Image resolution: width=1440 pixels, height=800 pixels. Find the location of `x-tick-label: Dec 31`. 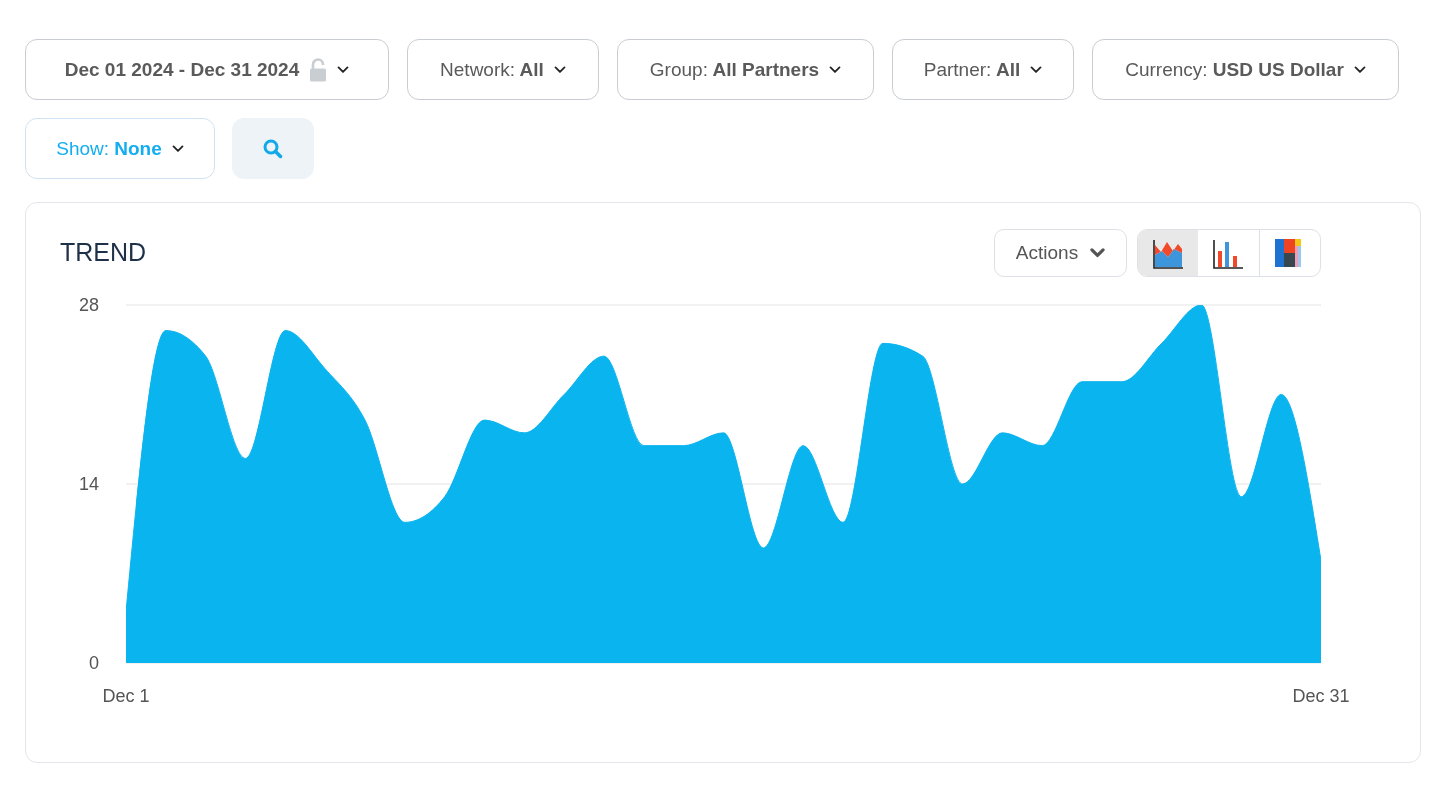

x-tick-label: Dec 31 is located at coordinates (1321, 695).